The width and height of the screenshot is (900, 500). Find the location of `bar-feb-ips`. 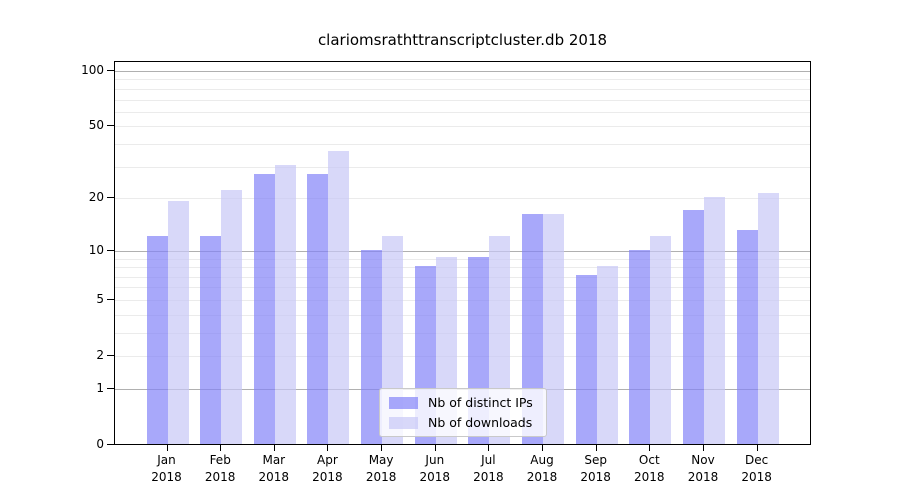

bar-feb-ips is located at coordinates (211, 339).